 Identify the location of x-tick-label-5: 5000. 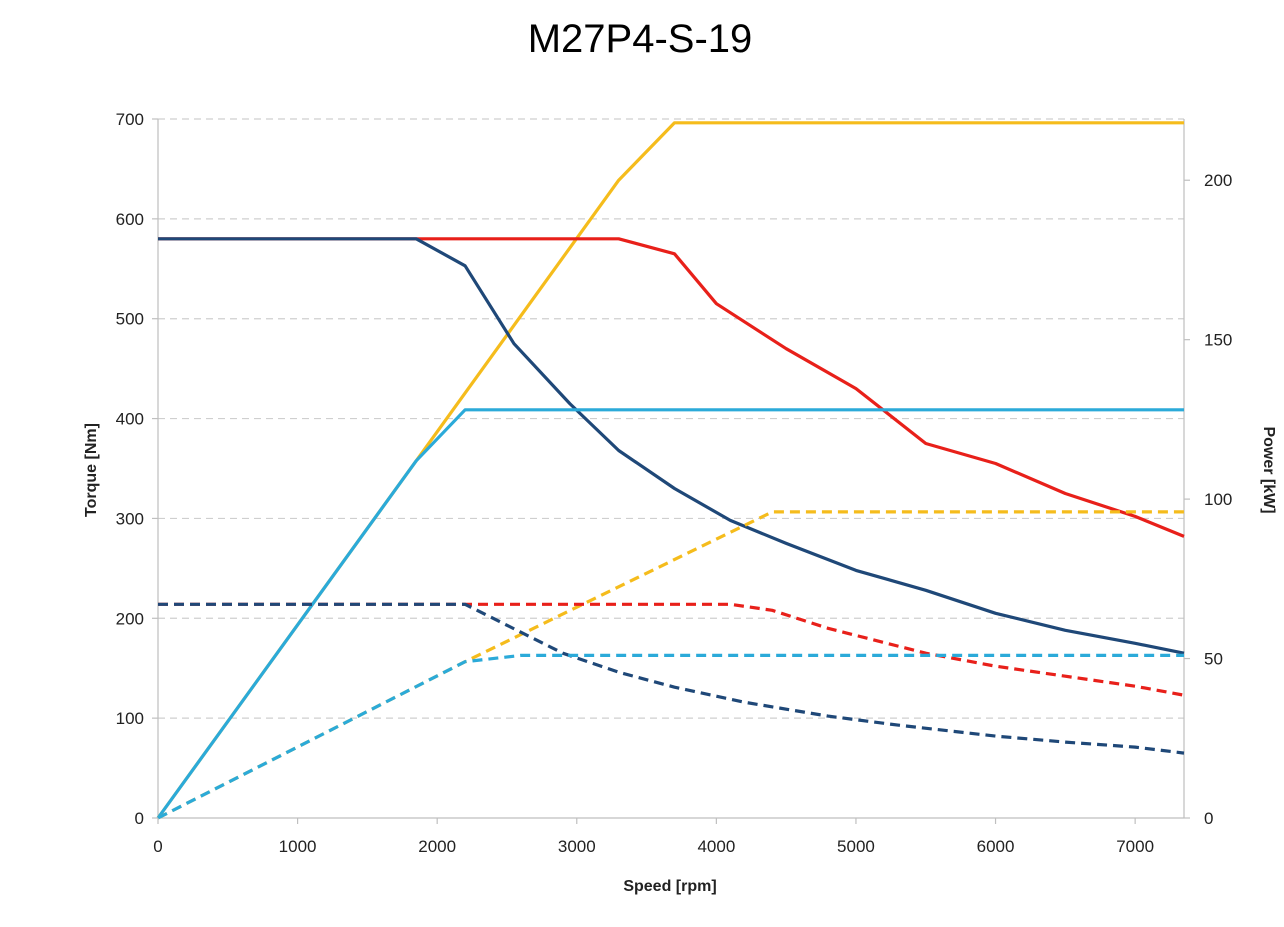
(856, 846).